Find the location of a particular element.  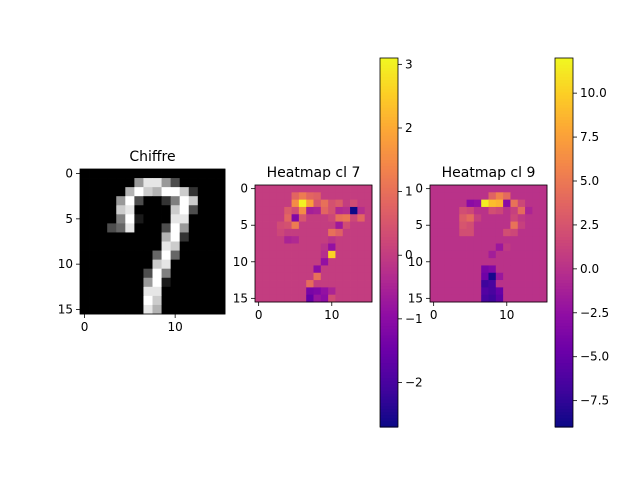

heatmap-panel-0: Chiffre 0 10 0 5 10 15 is located at coordinates (142, 241).